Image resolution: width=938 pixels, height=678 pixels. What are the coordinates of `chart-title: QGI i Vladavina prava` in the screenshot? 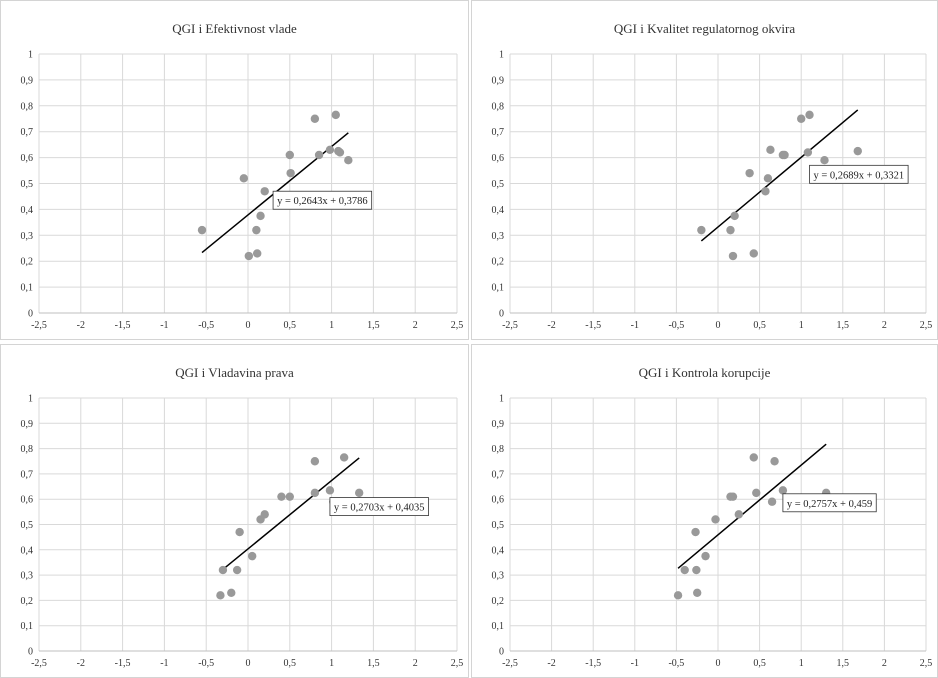 It's located at (234, 372).